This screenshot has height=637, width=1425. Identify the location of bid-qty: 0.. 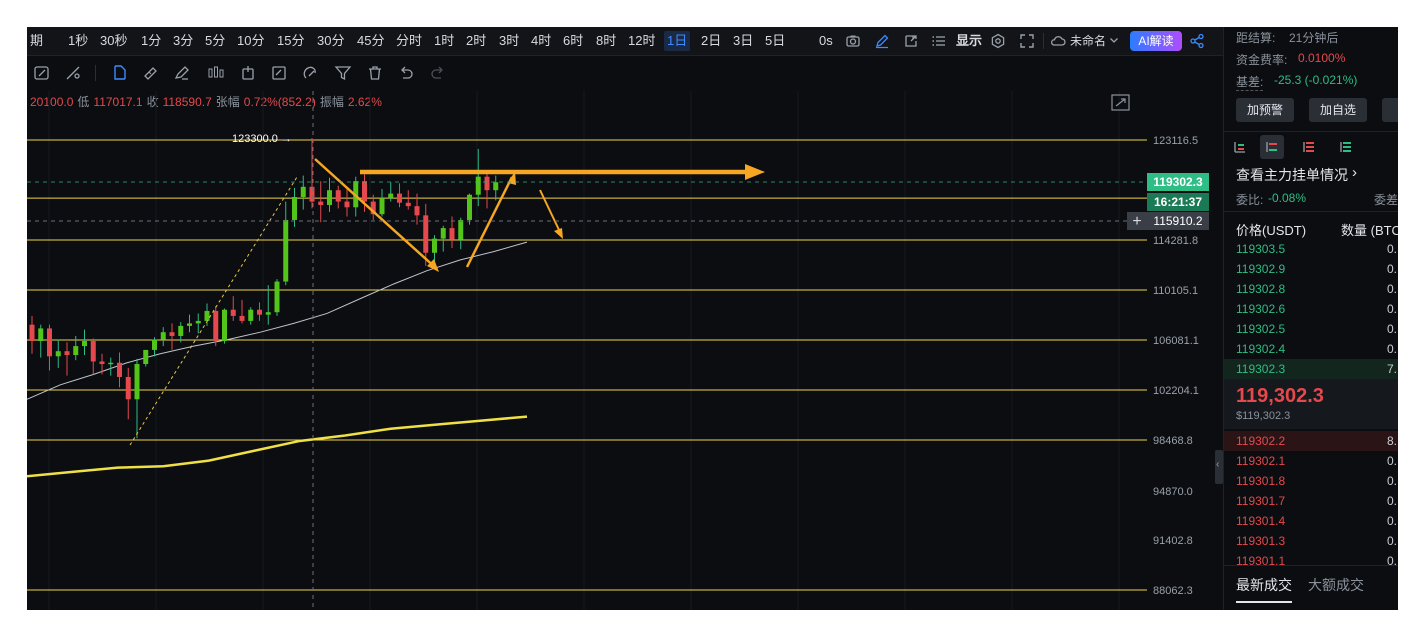
(1392, 561).